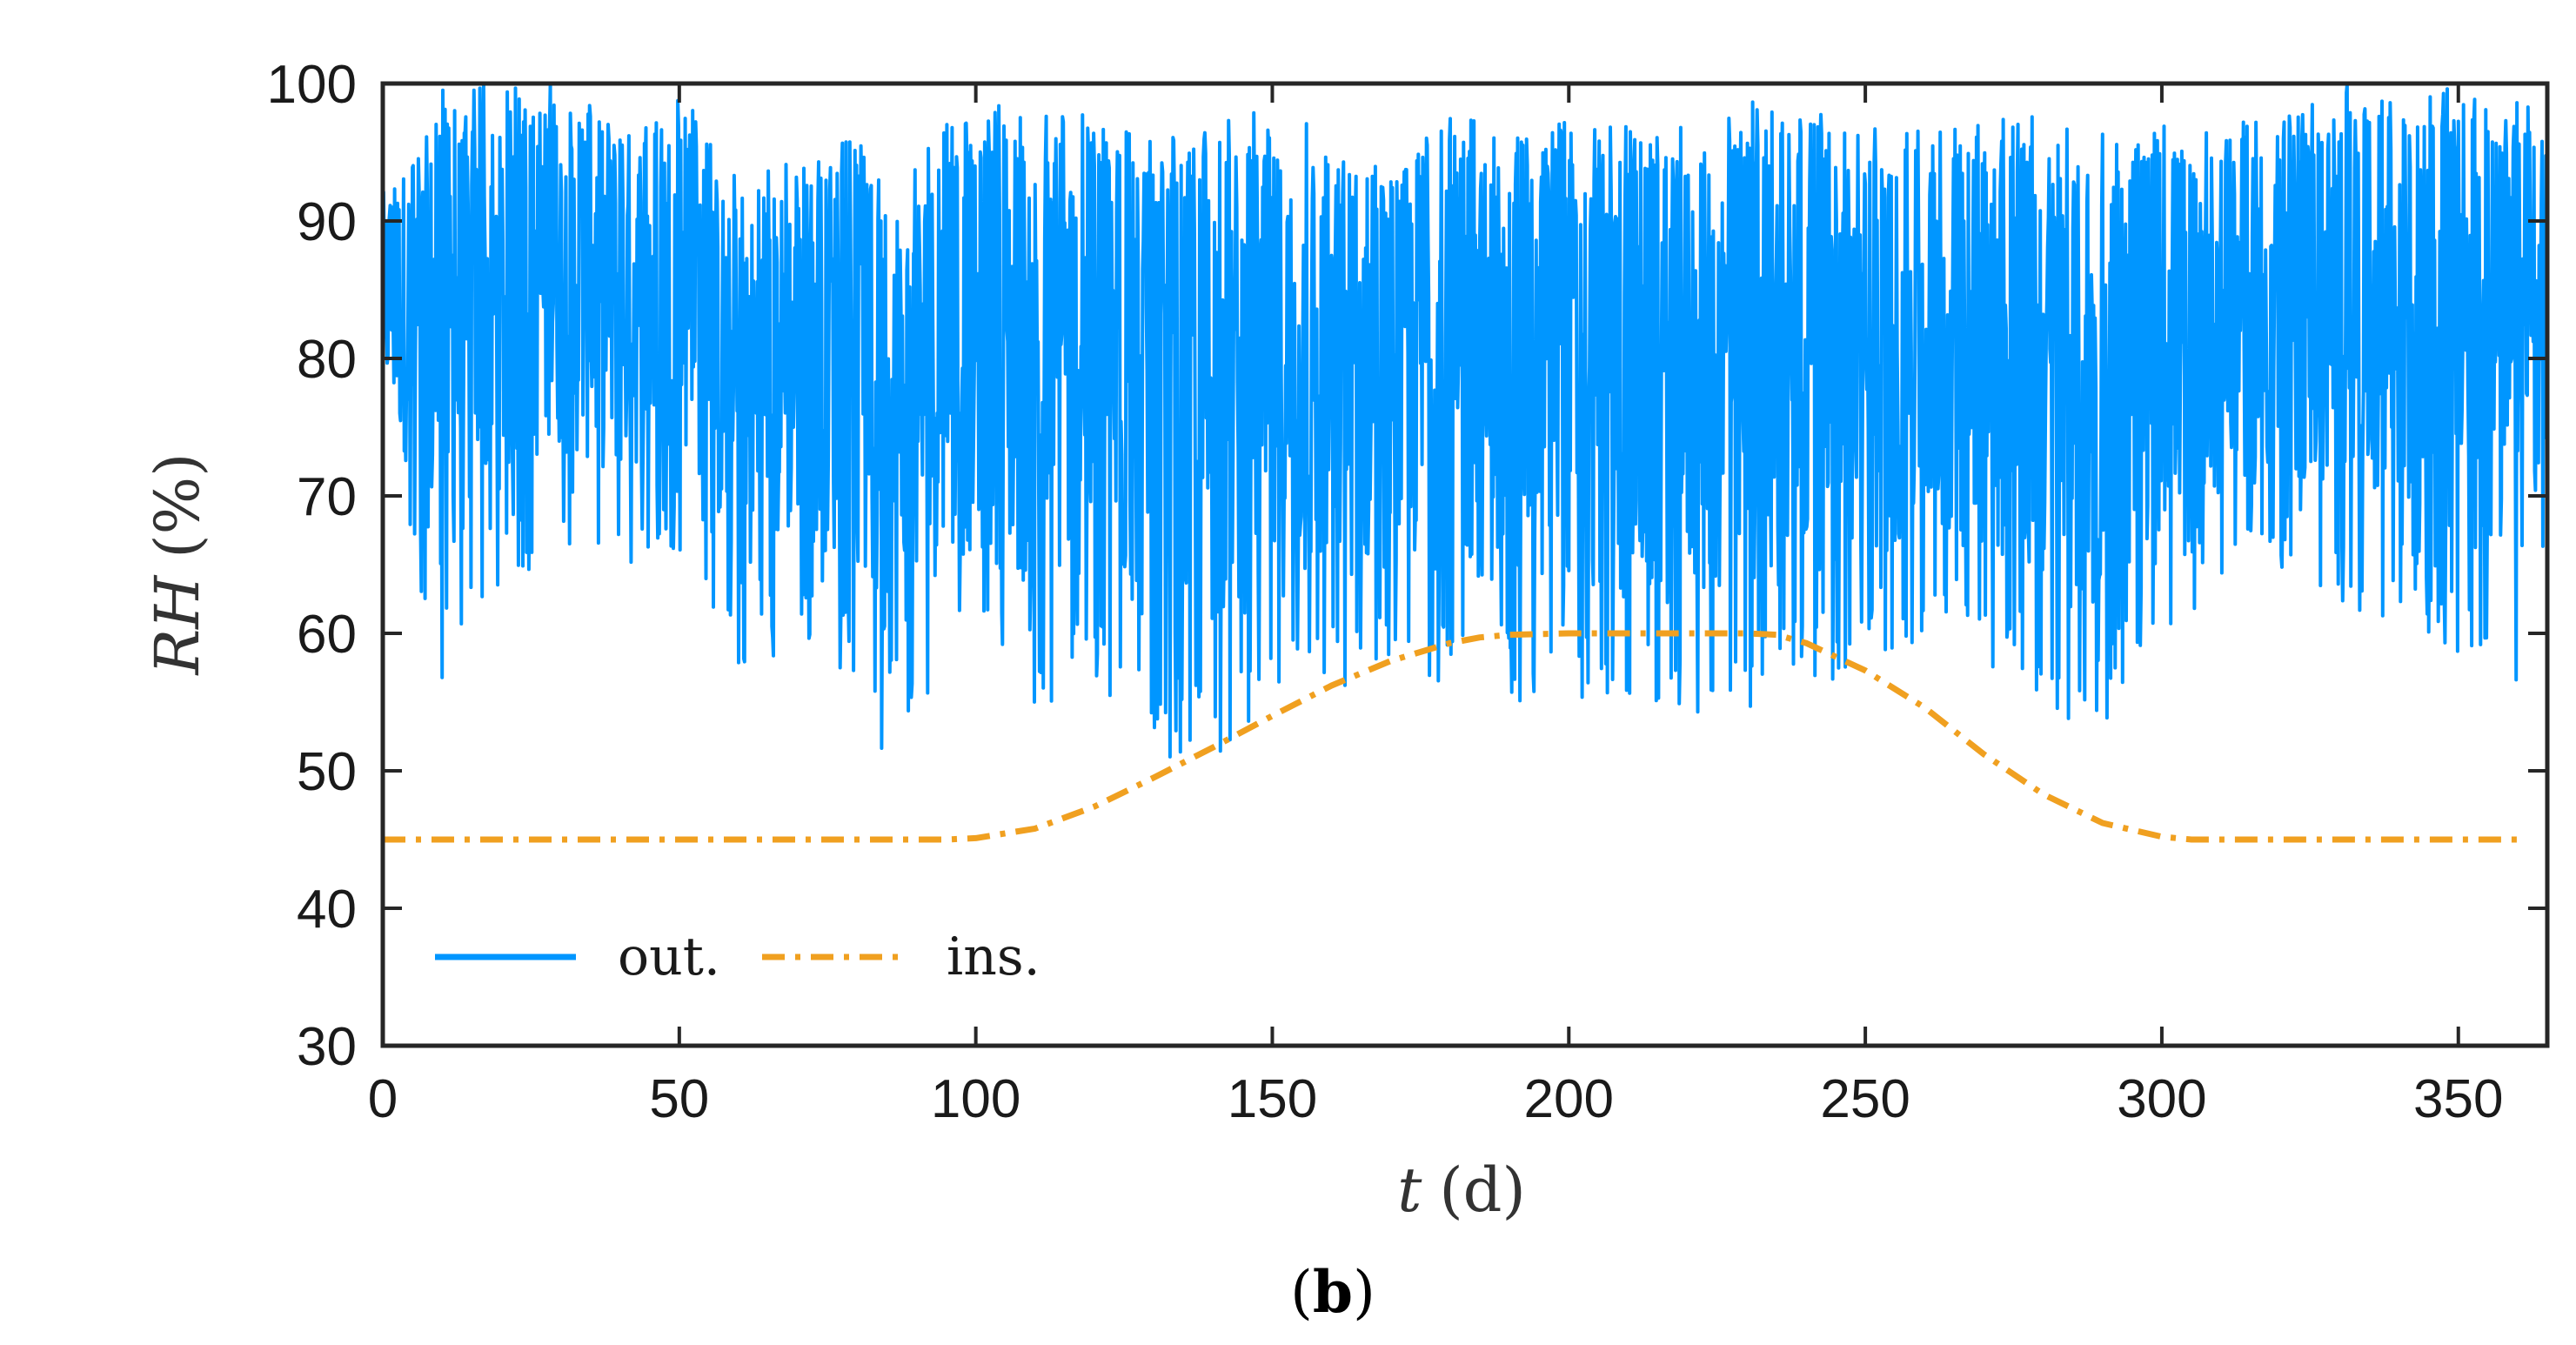 Image resolution: width=2576 pixels, height=1345 pixels. I want to click on x-axis-variable: t, so click(1409, 1190).